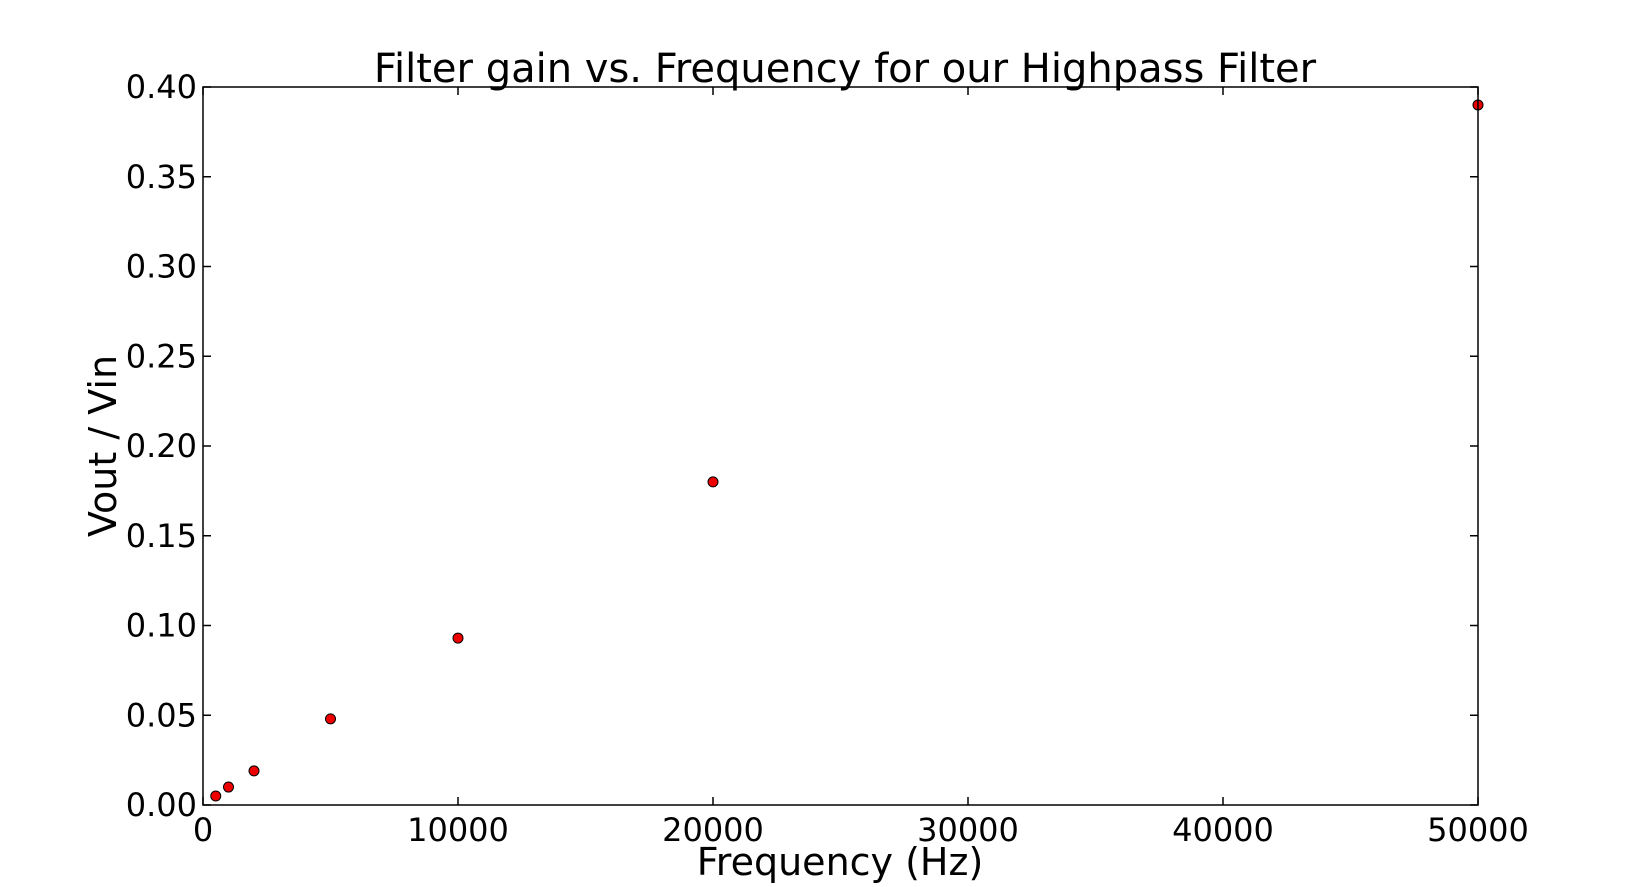 This screenshot has height=887, width=1626. I want to click on y-tick-label: 0.35, so click(161, 177).